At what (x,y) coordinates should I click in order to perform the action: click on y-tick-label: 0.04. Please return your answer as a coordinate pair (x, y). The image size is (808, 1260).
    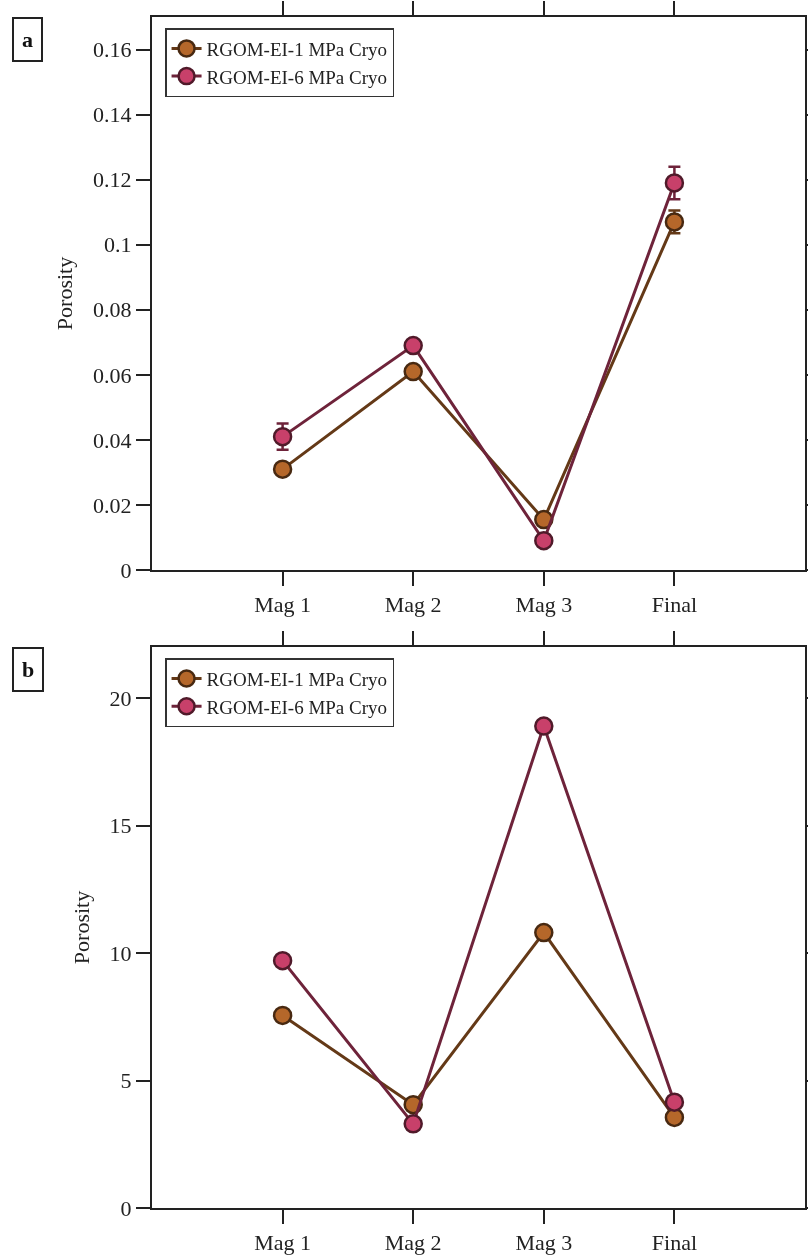
    Looking at the image, I should click on (112, 440).